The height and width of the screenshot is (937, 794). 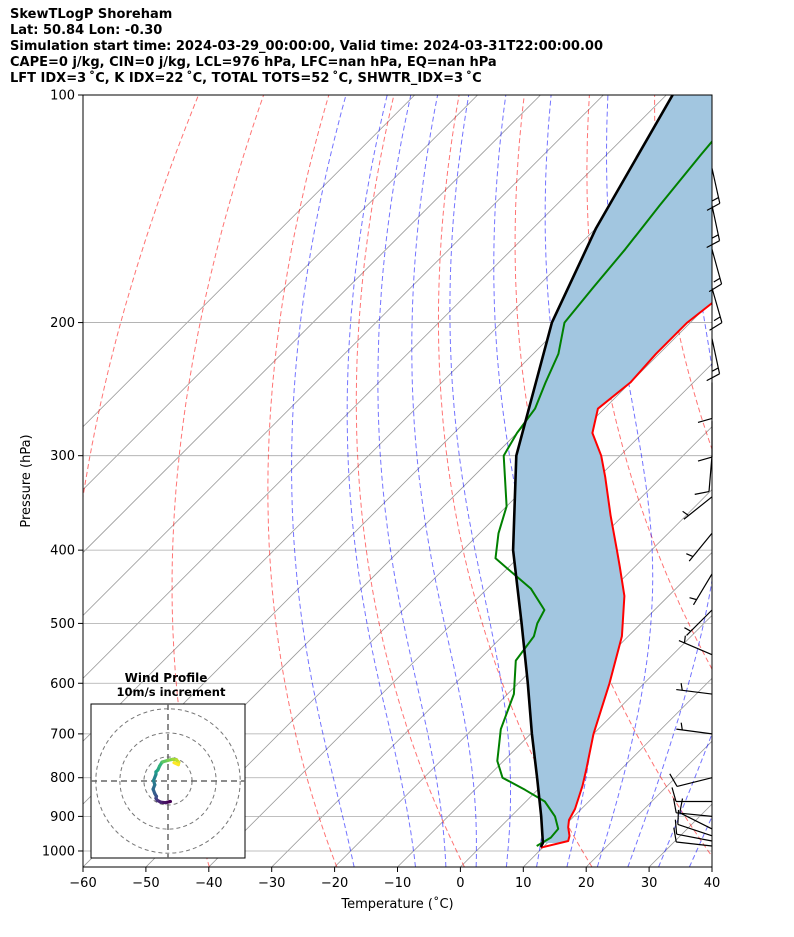 What do you see at coordinates (62, 551) in the screenshot?
I see `y-tick-label: 400` at bounding box center [62, 551].